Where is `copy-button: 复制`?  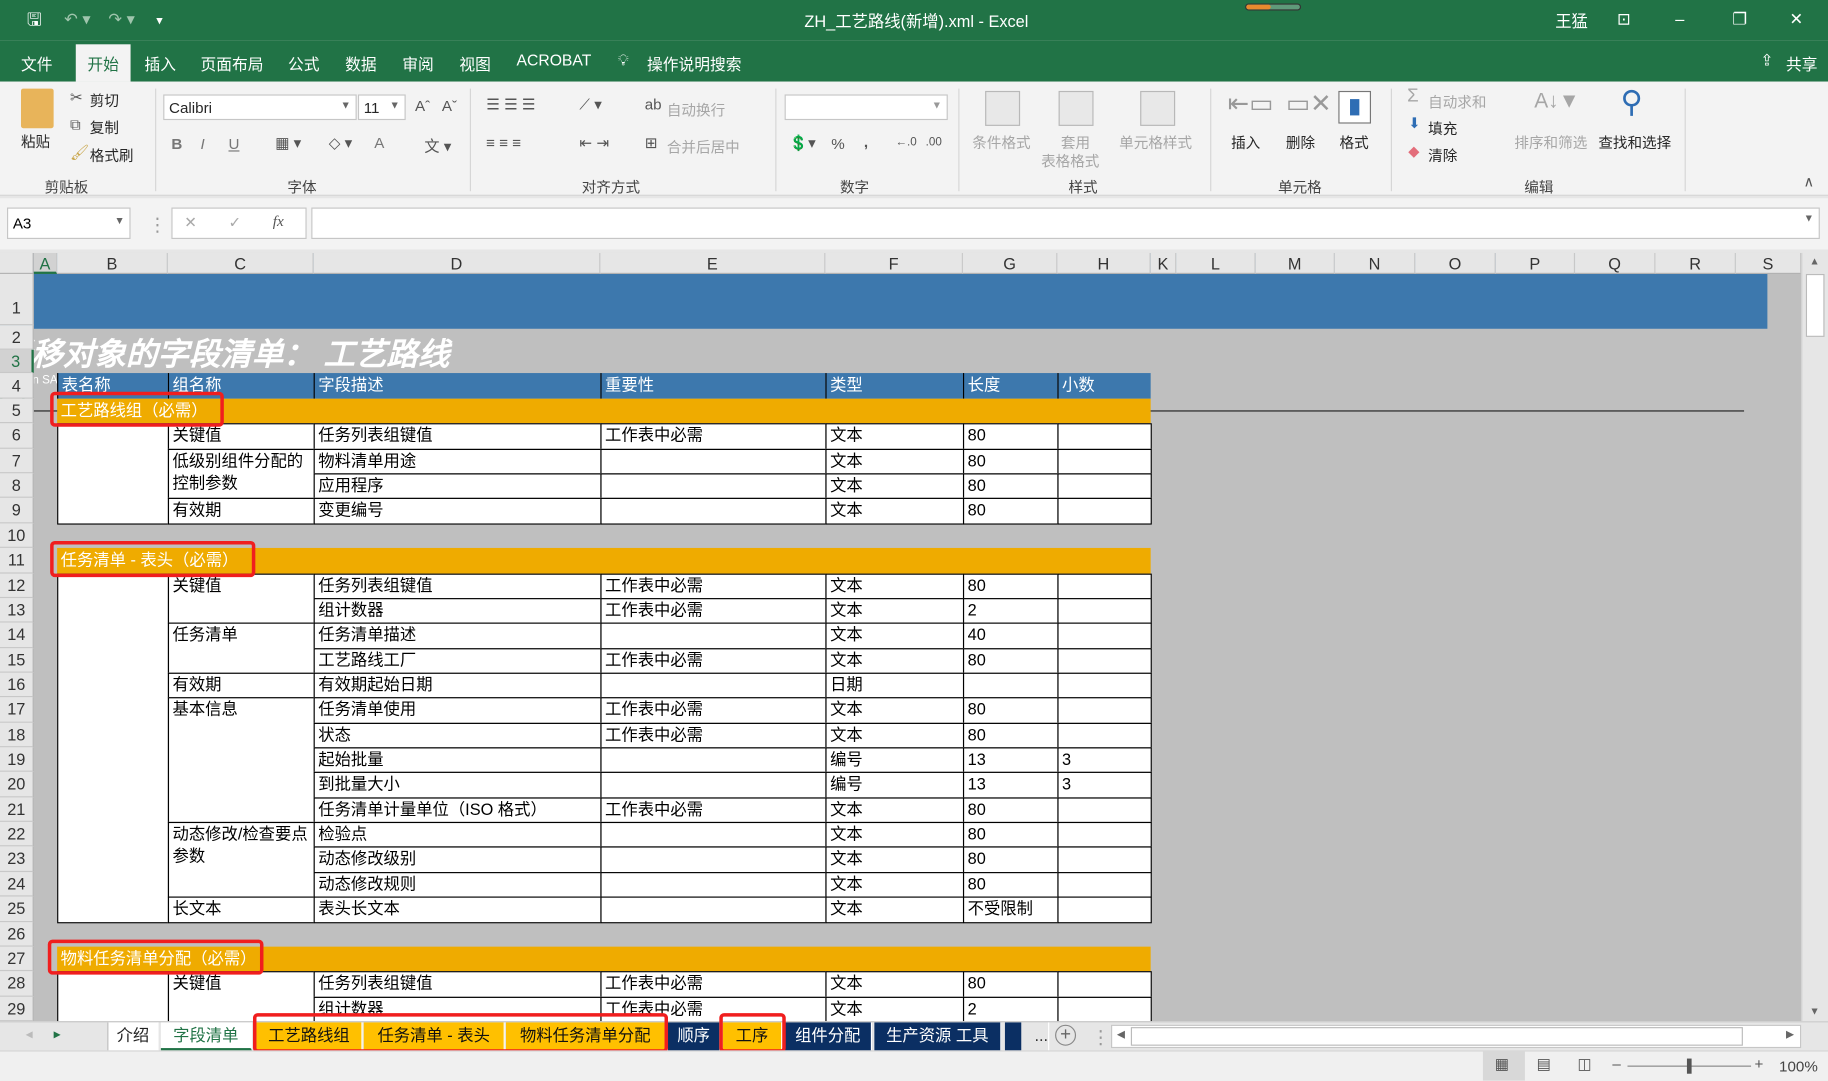
copy-button: 复制 is located at coordinates (104, 128).